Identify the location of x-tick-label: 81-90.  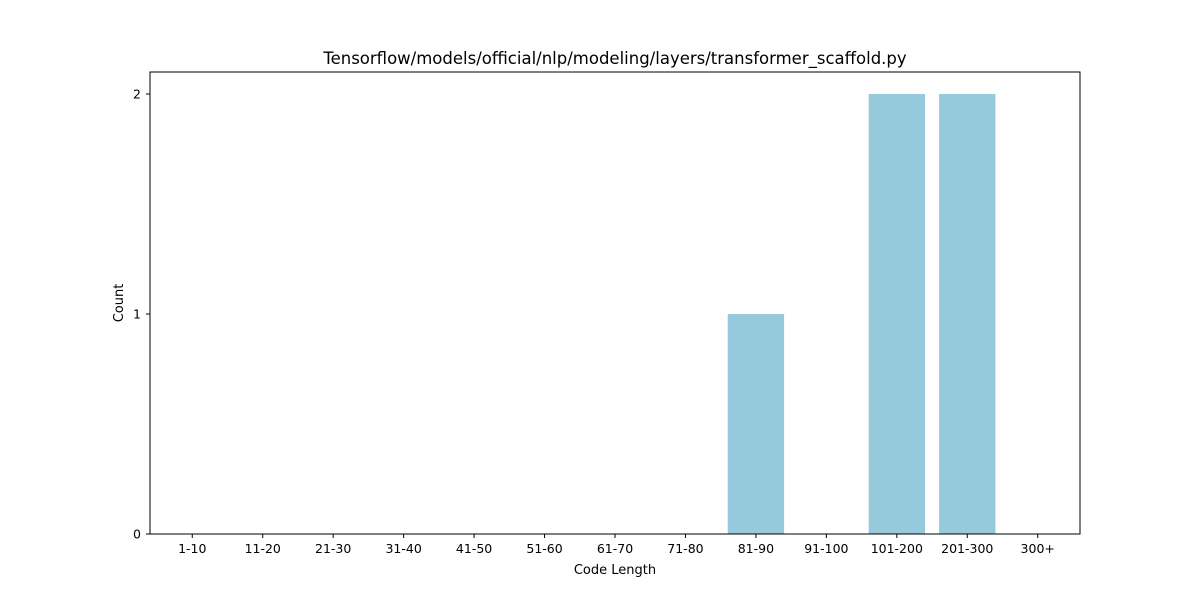
(756, 548).